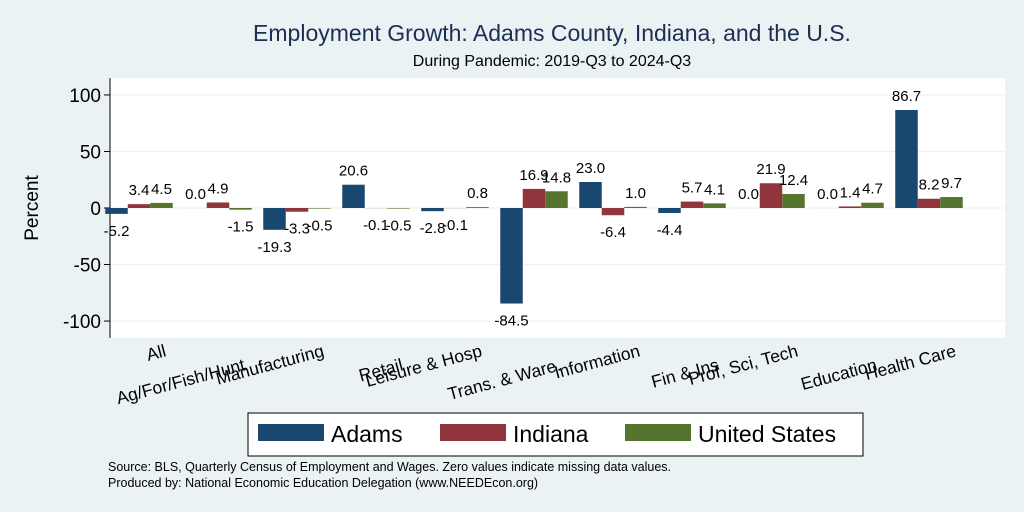 Image resolution: width=1024 pixels, height=512 pixels. What do you see at coordinates (793, 180) in the screenshot?
I see `bar-value-label: 12.4` at bounding box center [793, 180].